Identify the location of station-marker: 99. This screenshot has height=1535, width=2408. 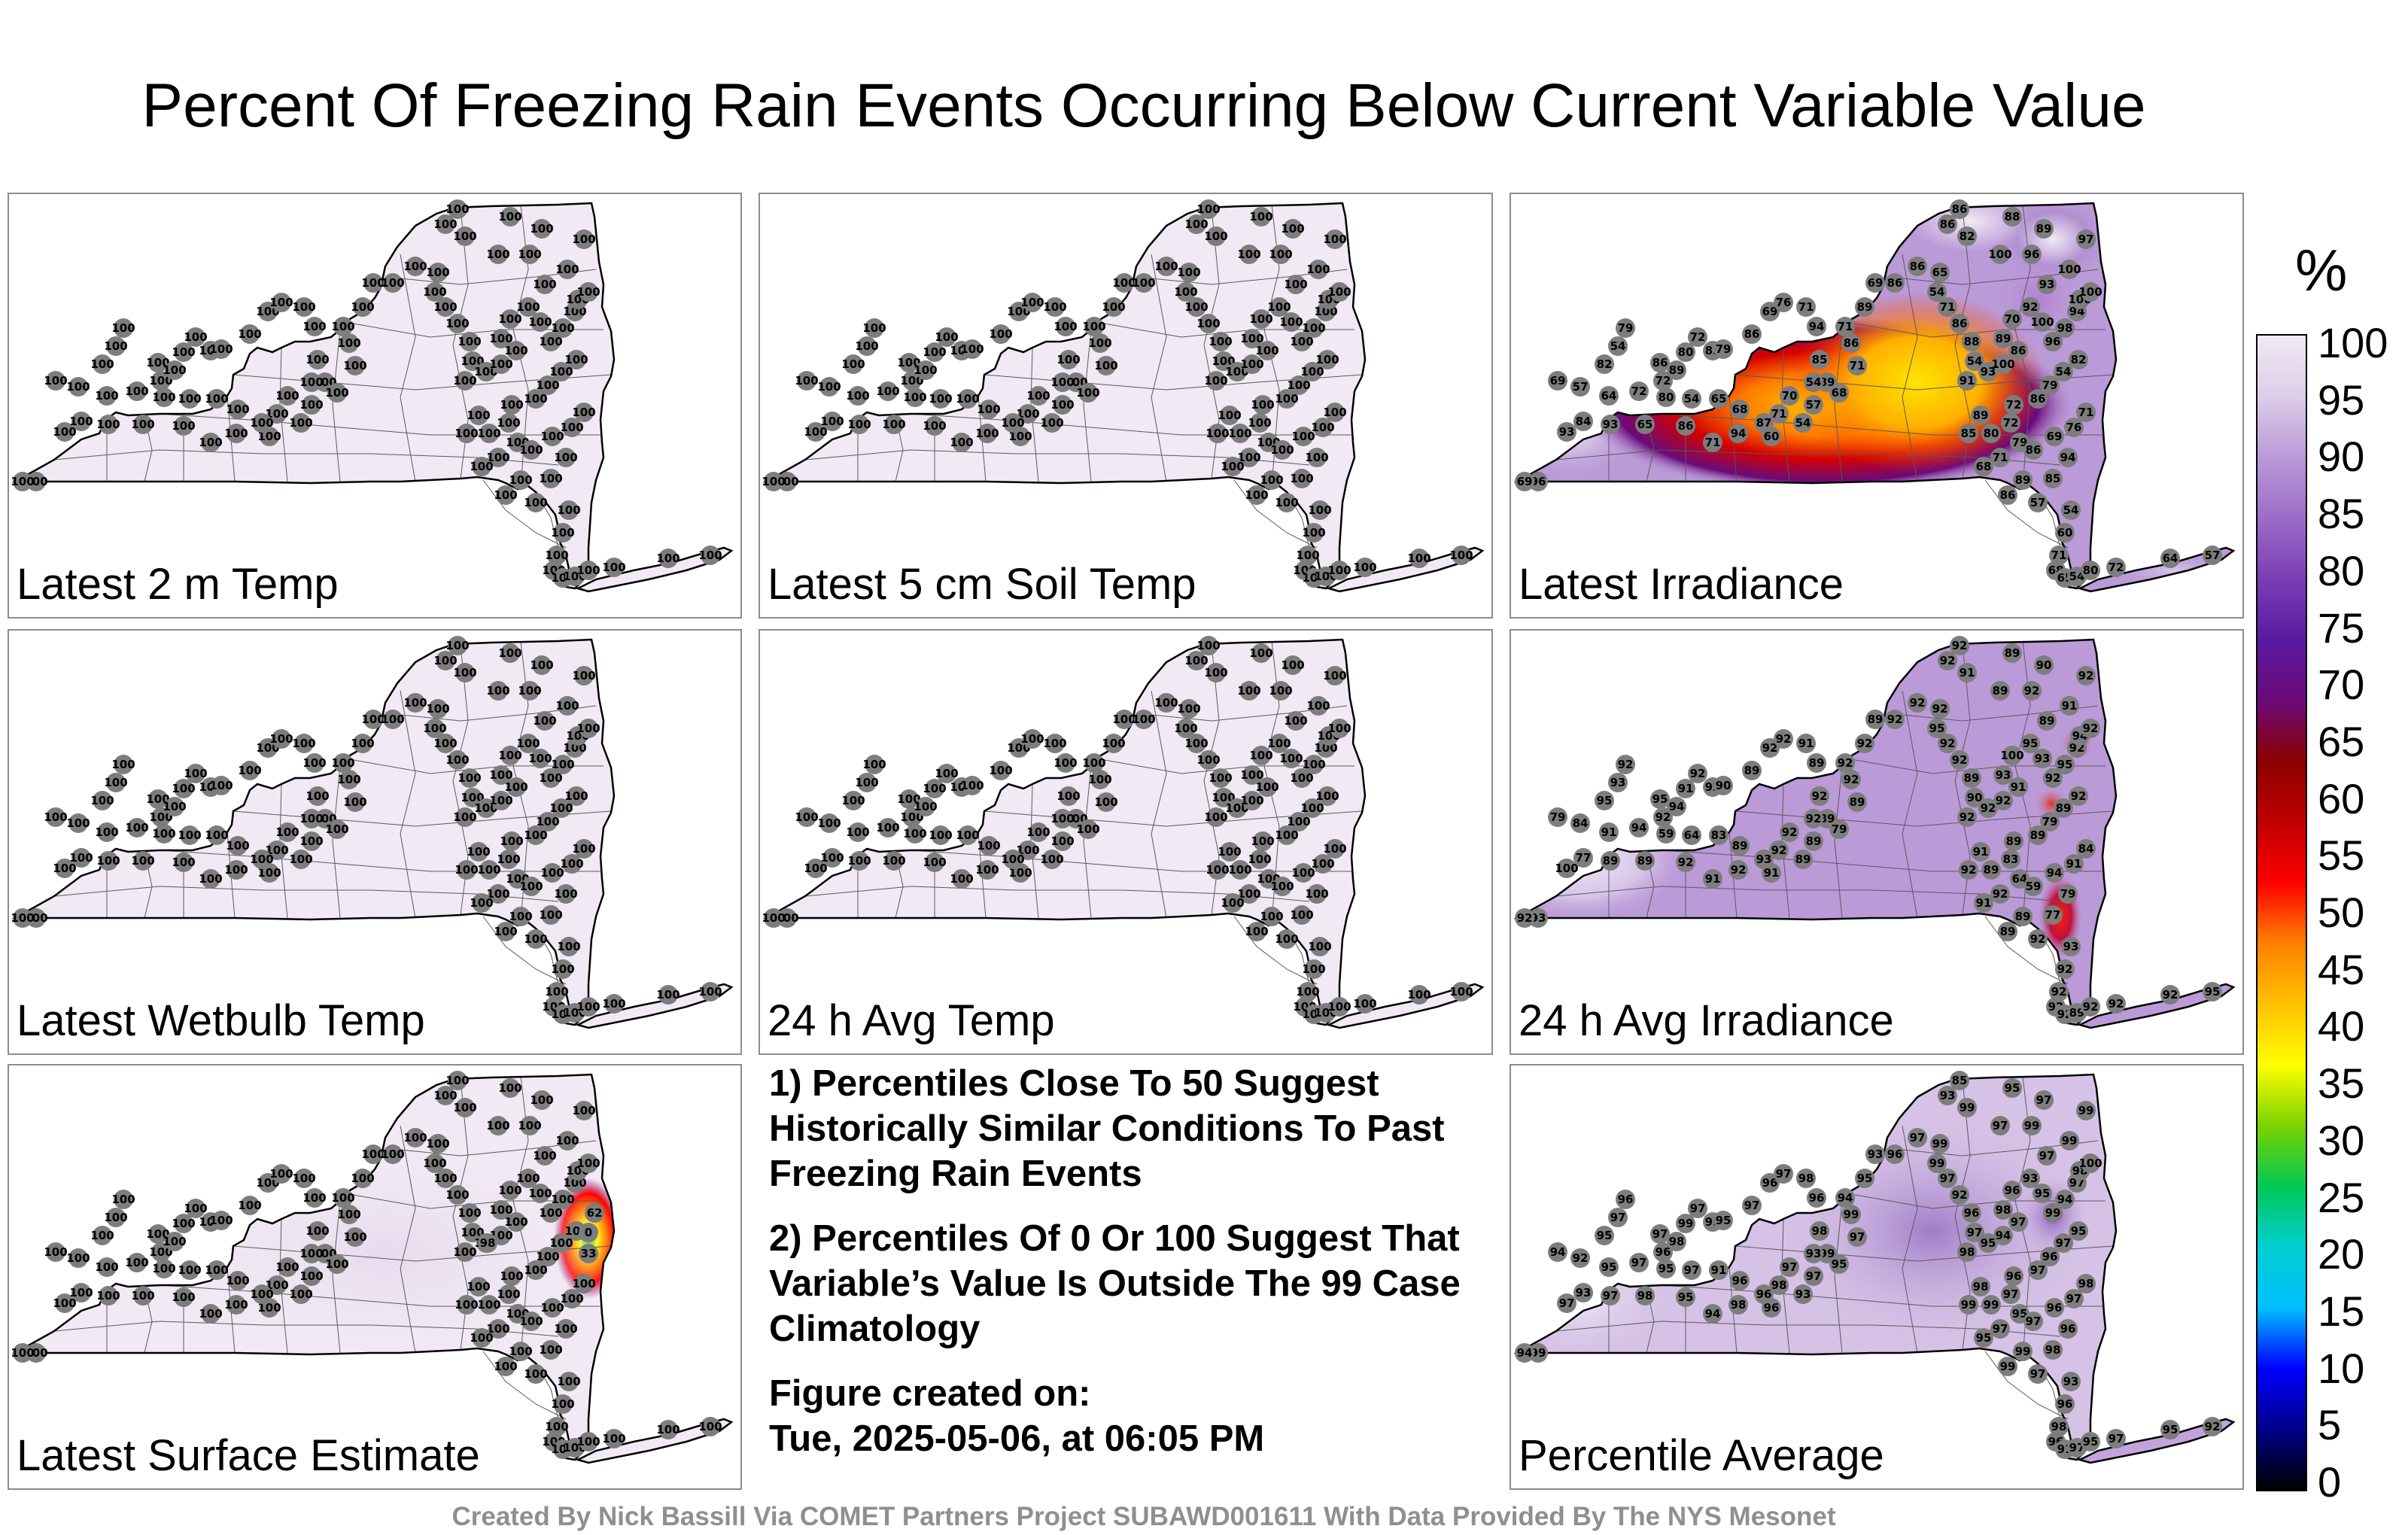
(2023, 1351).